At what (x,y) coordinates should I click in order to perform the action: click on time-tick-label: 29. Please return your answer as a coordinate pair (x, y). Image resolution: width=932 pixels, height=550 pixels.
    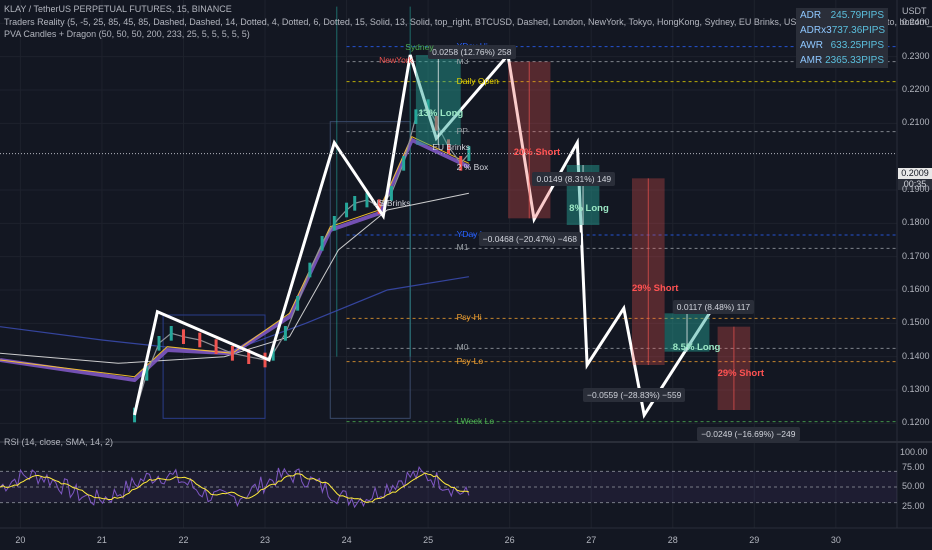
    Looking at the image, I should click on (754, 540).